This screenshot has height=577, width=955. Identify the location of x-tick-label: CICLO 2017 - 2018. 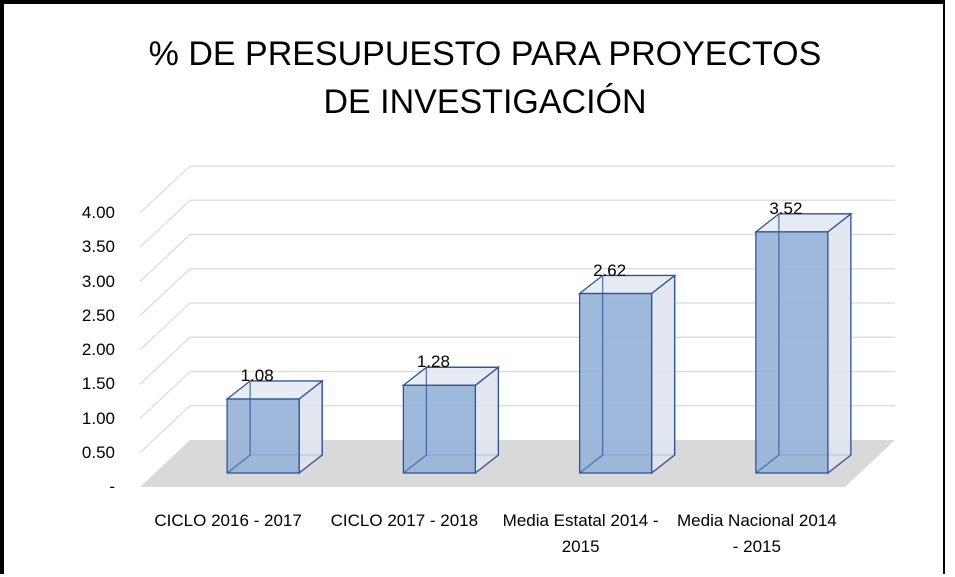
(404, 520).